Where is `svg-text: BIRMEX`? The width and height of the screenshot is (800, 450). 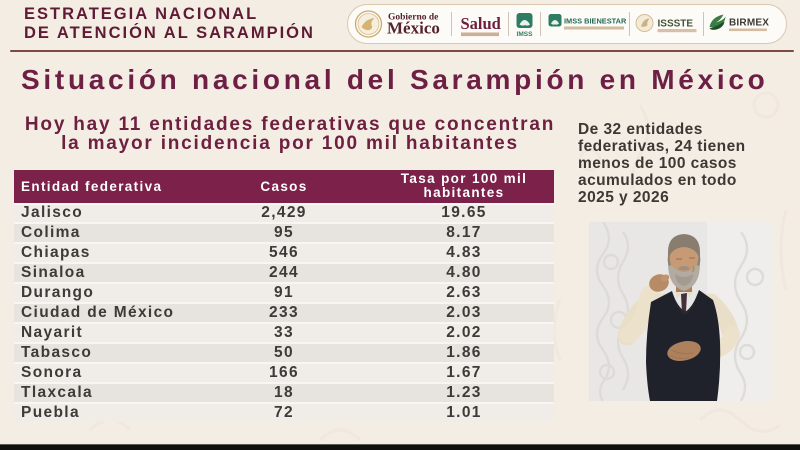 svg-text: BIRMEX is located at coordinates (749, 23).